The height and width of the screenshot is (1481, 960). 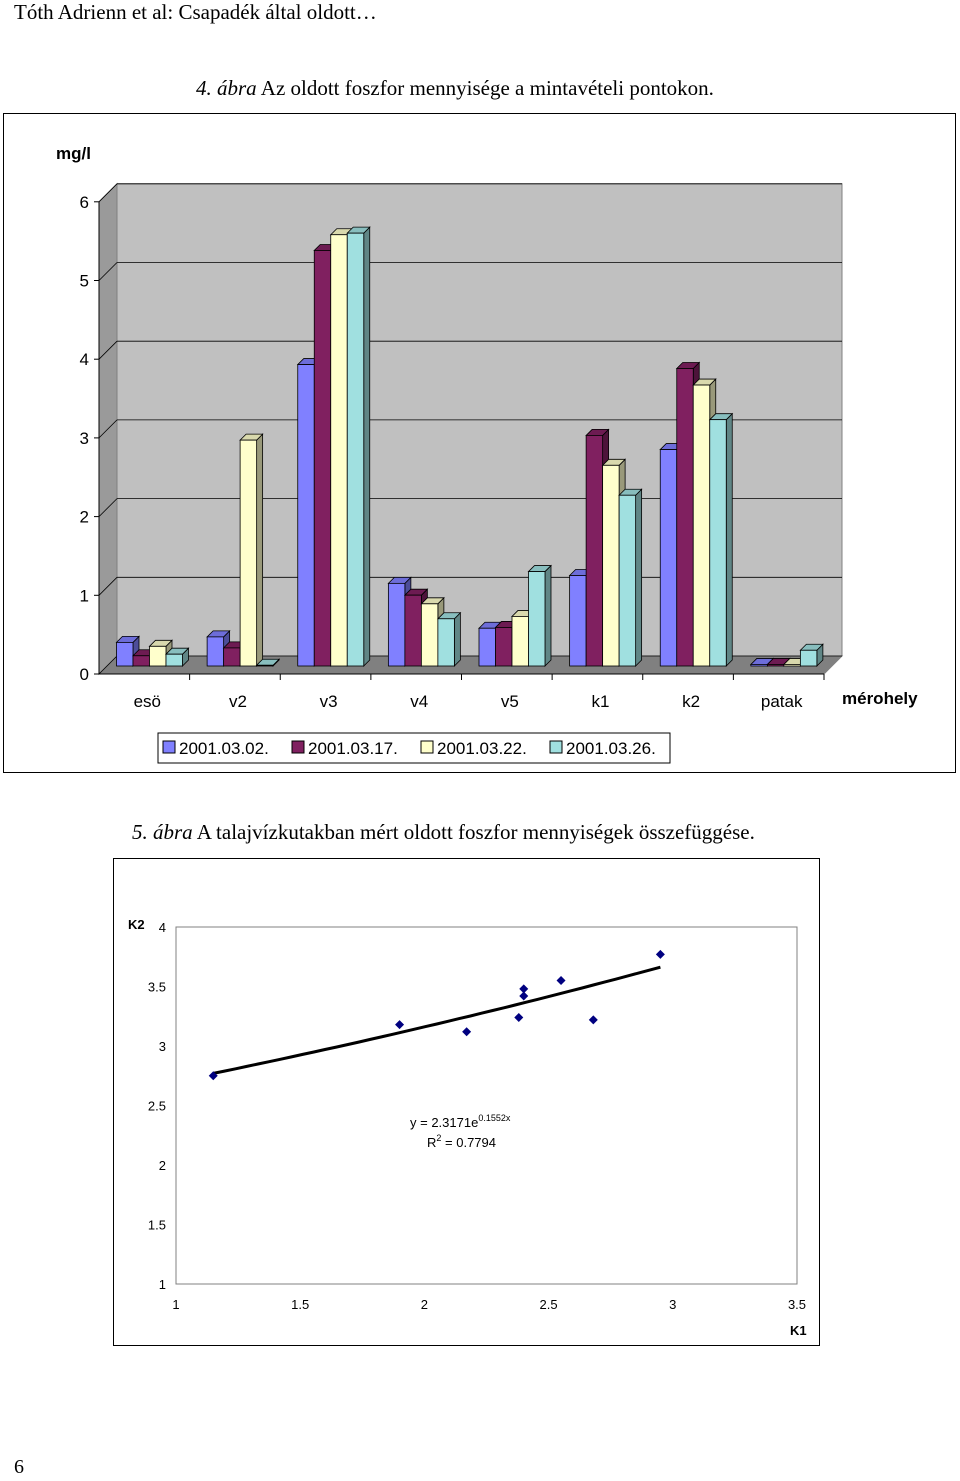 I want to click on y-tick-label: 2, so click(x=162, y=1165).